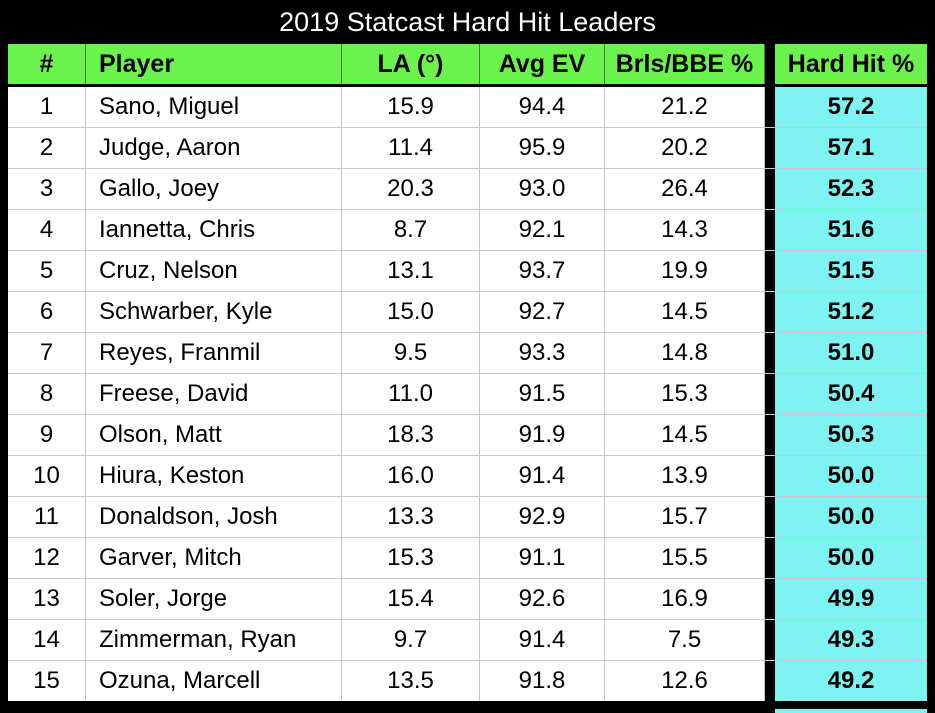 The width and height of the screenshot is (935, 713). I want to click on hard-hit-cell: 52.3, so click(846, 189).